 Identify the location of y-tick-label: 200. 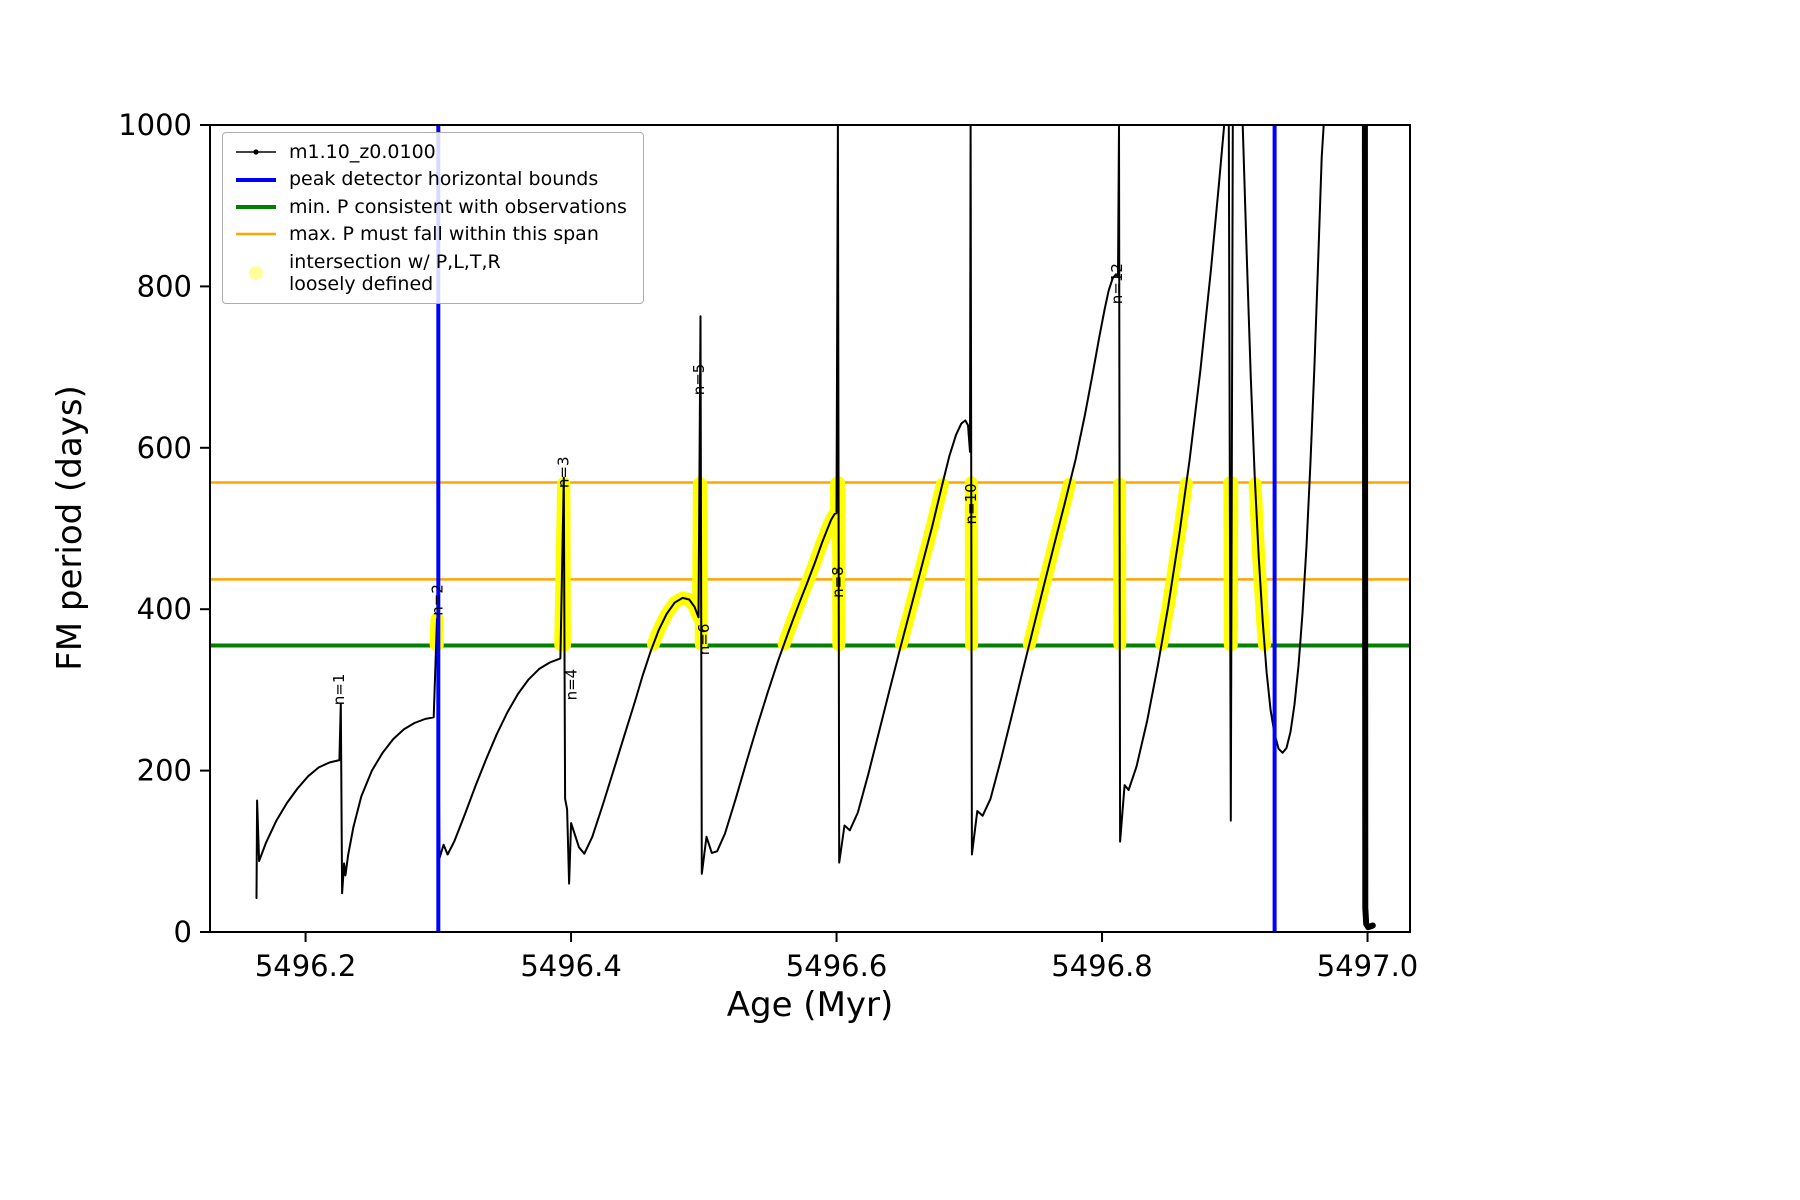
(164, 771).